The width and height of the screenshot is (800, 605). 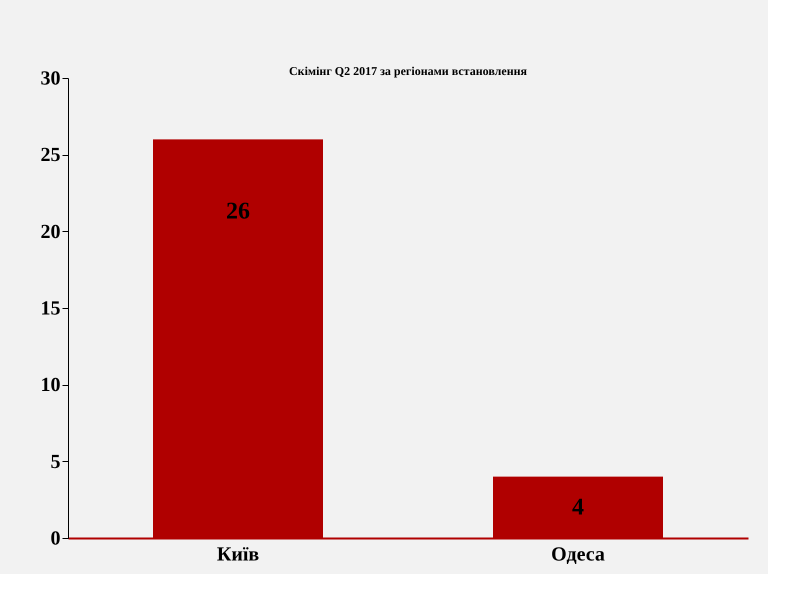 I want to click on data-label: 26, so click(x=238, y=211).